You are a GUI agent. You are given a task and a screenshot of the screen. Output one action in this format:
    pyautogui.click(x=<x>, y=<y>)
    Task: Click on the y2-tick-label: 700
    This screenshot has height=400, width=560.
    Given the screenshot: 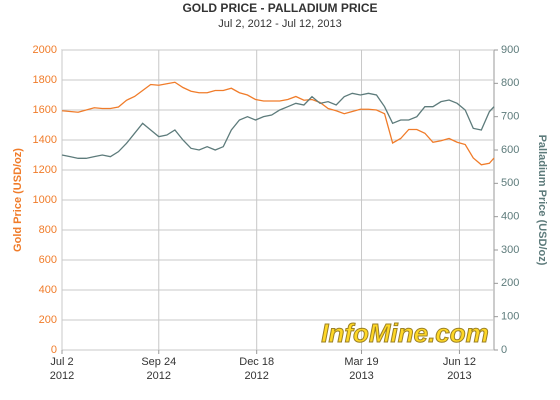 What is the action you would take?
    pyautogui.click(x=510, y=117)
    